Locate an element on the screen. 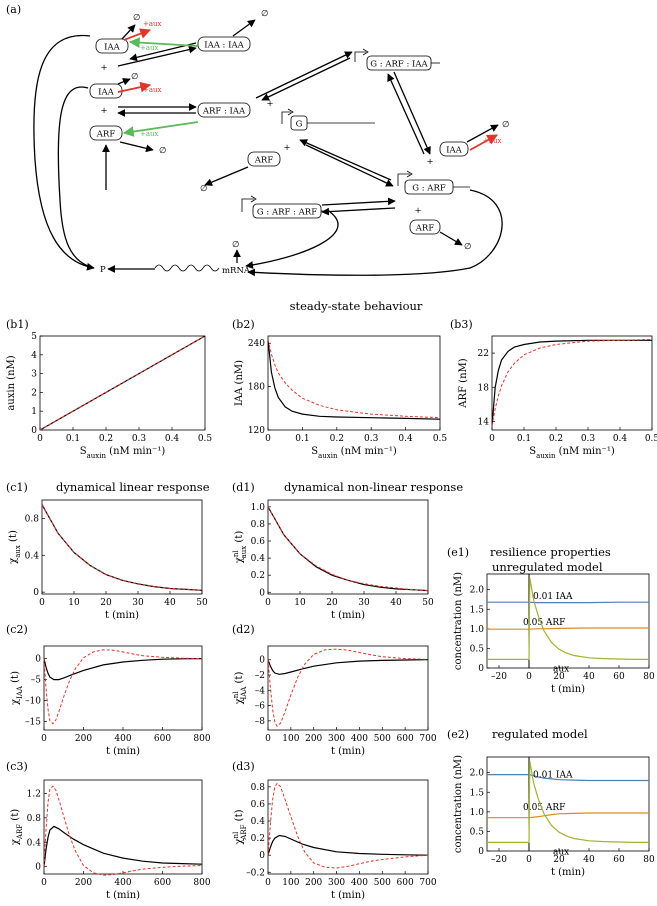 This screenshot has width=657, height=906. e2-title: regulated model is located at coordinates (540, 734).